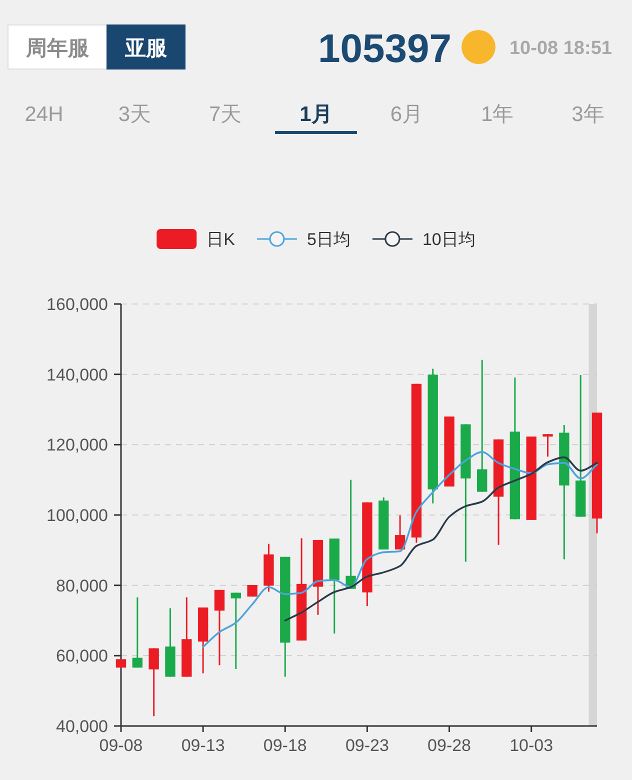 The image size is (632, 780). I want to click on legend-label: 日K, so click(220, 239).